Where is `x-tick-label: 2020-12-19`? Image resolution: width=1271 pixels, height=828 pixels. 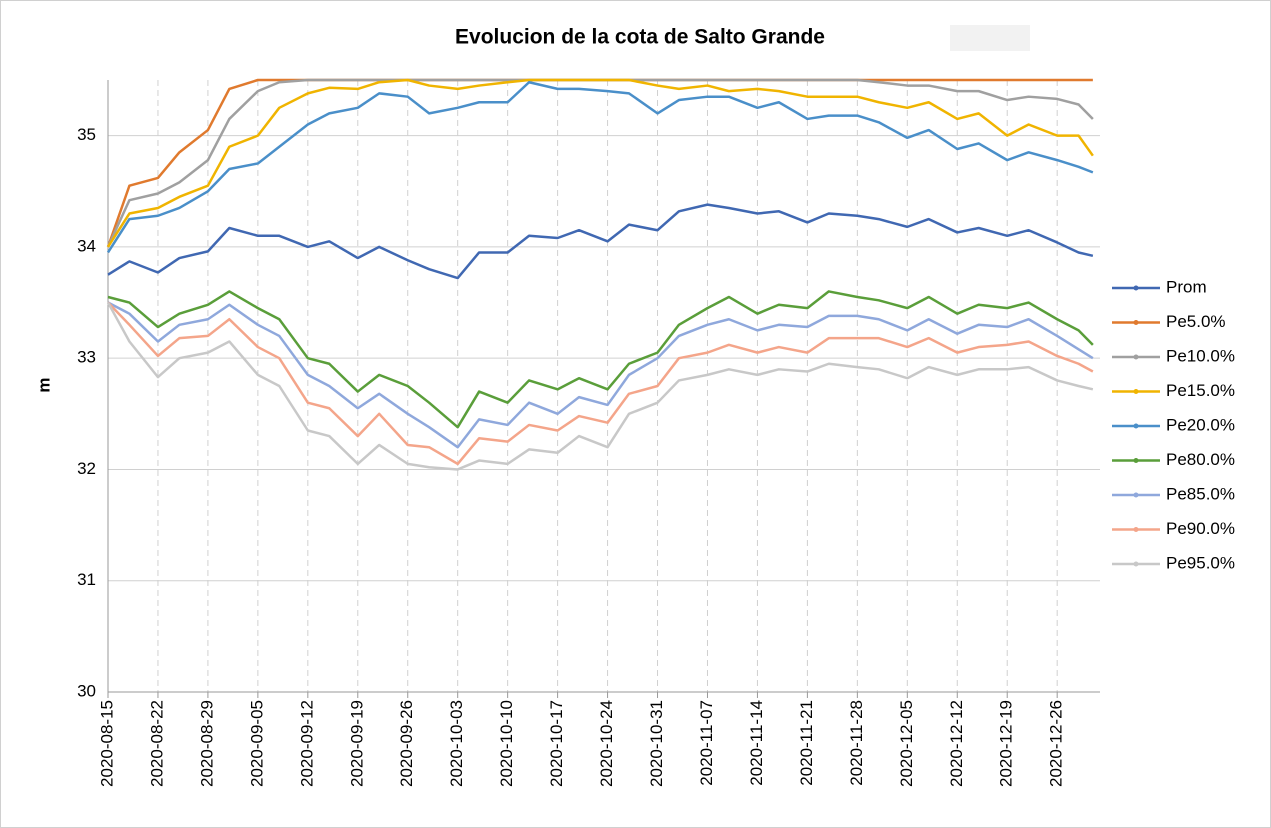
x-tick-label: 2020-12-19 is located at coordinates (1006, 743).